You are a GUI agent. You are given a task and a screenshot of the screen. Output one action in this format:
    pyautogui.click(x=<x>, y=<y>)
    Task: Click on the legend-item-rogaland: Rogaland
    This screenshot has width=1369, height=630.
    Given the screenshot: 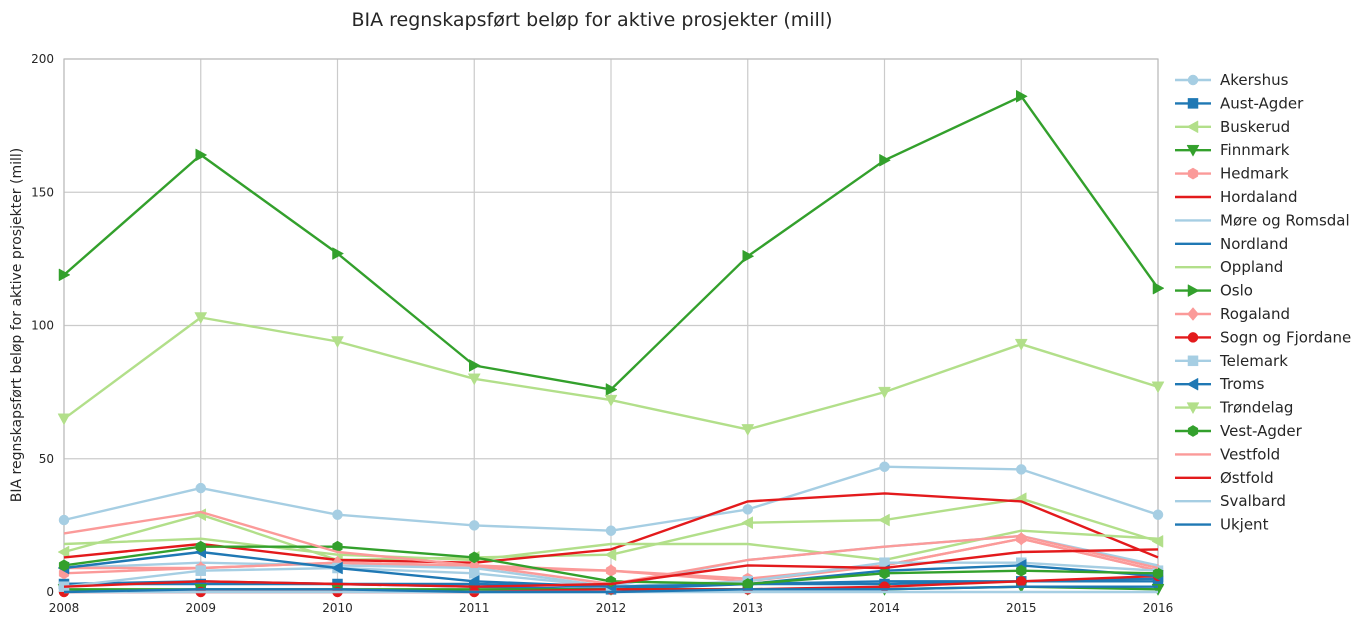 What is the action you would take?
    pyautogui.click(x=1232, y=314)
    